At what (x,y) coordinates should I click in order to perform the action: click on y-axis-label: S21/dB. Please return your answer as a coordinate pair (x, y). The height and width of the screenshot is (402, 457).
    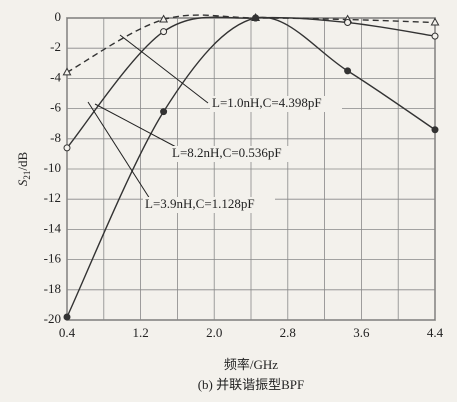
    Looking at the image, I should click on (23, 169).